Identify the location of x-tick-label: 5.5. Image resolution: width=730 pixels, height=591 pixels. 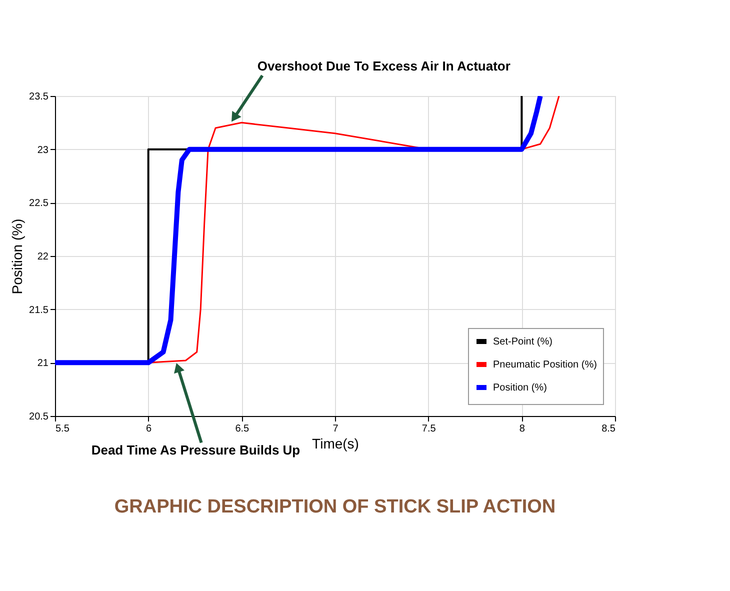
(63, 429).